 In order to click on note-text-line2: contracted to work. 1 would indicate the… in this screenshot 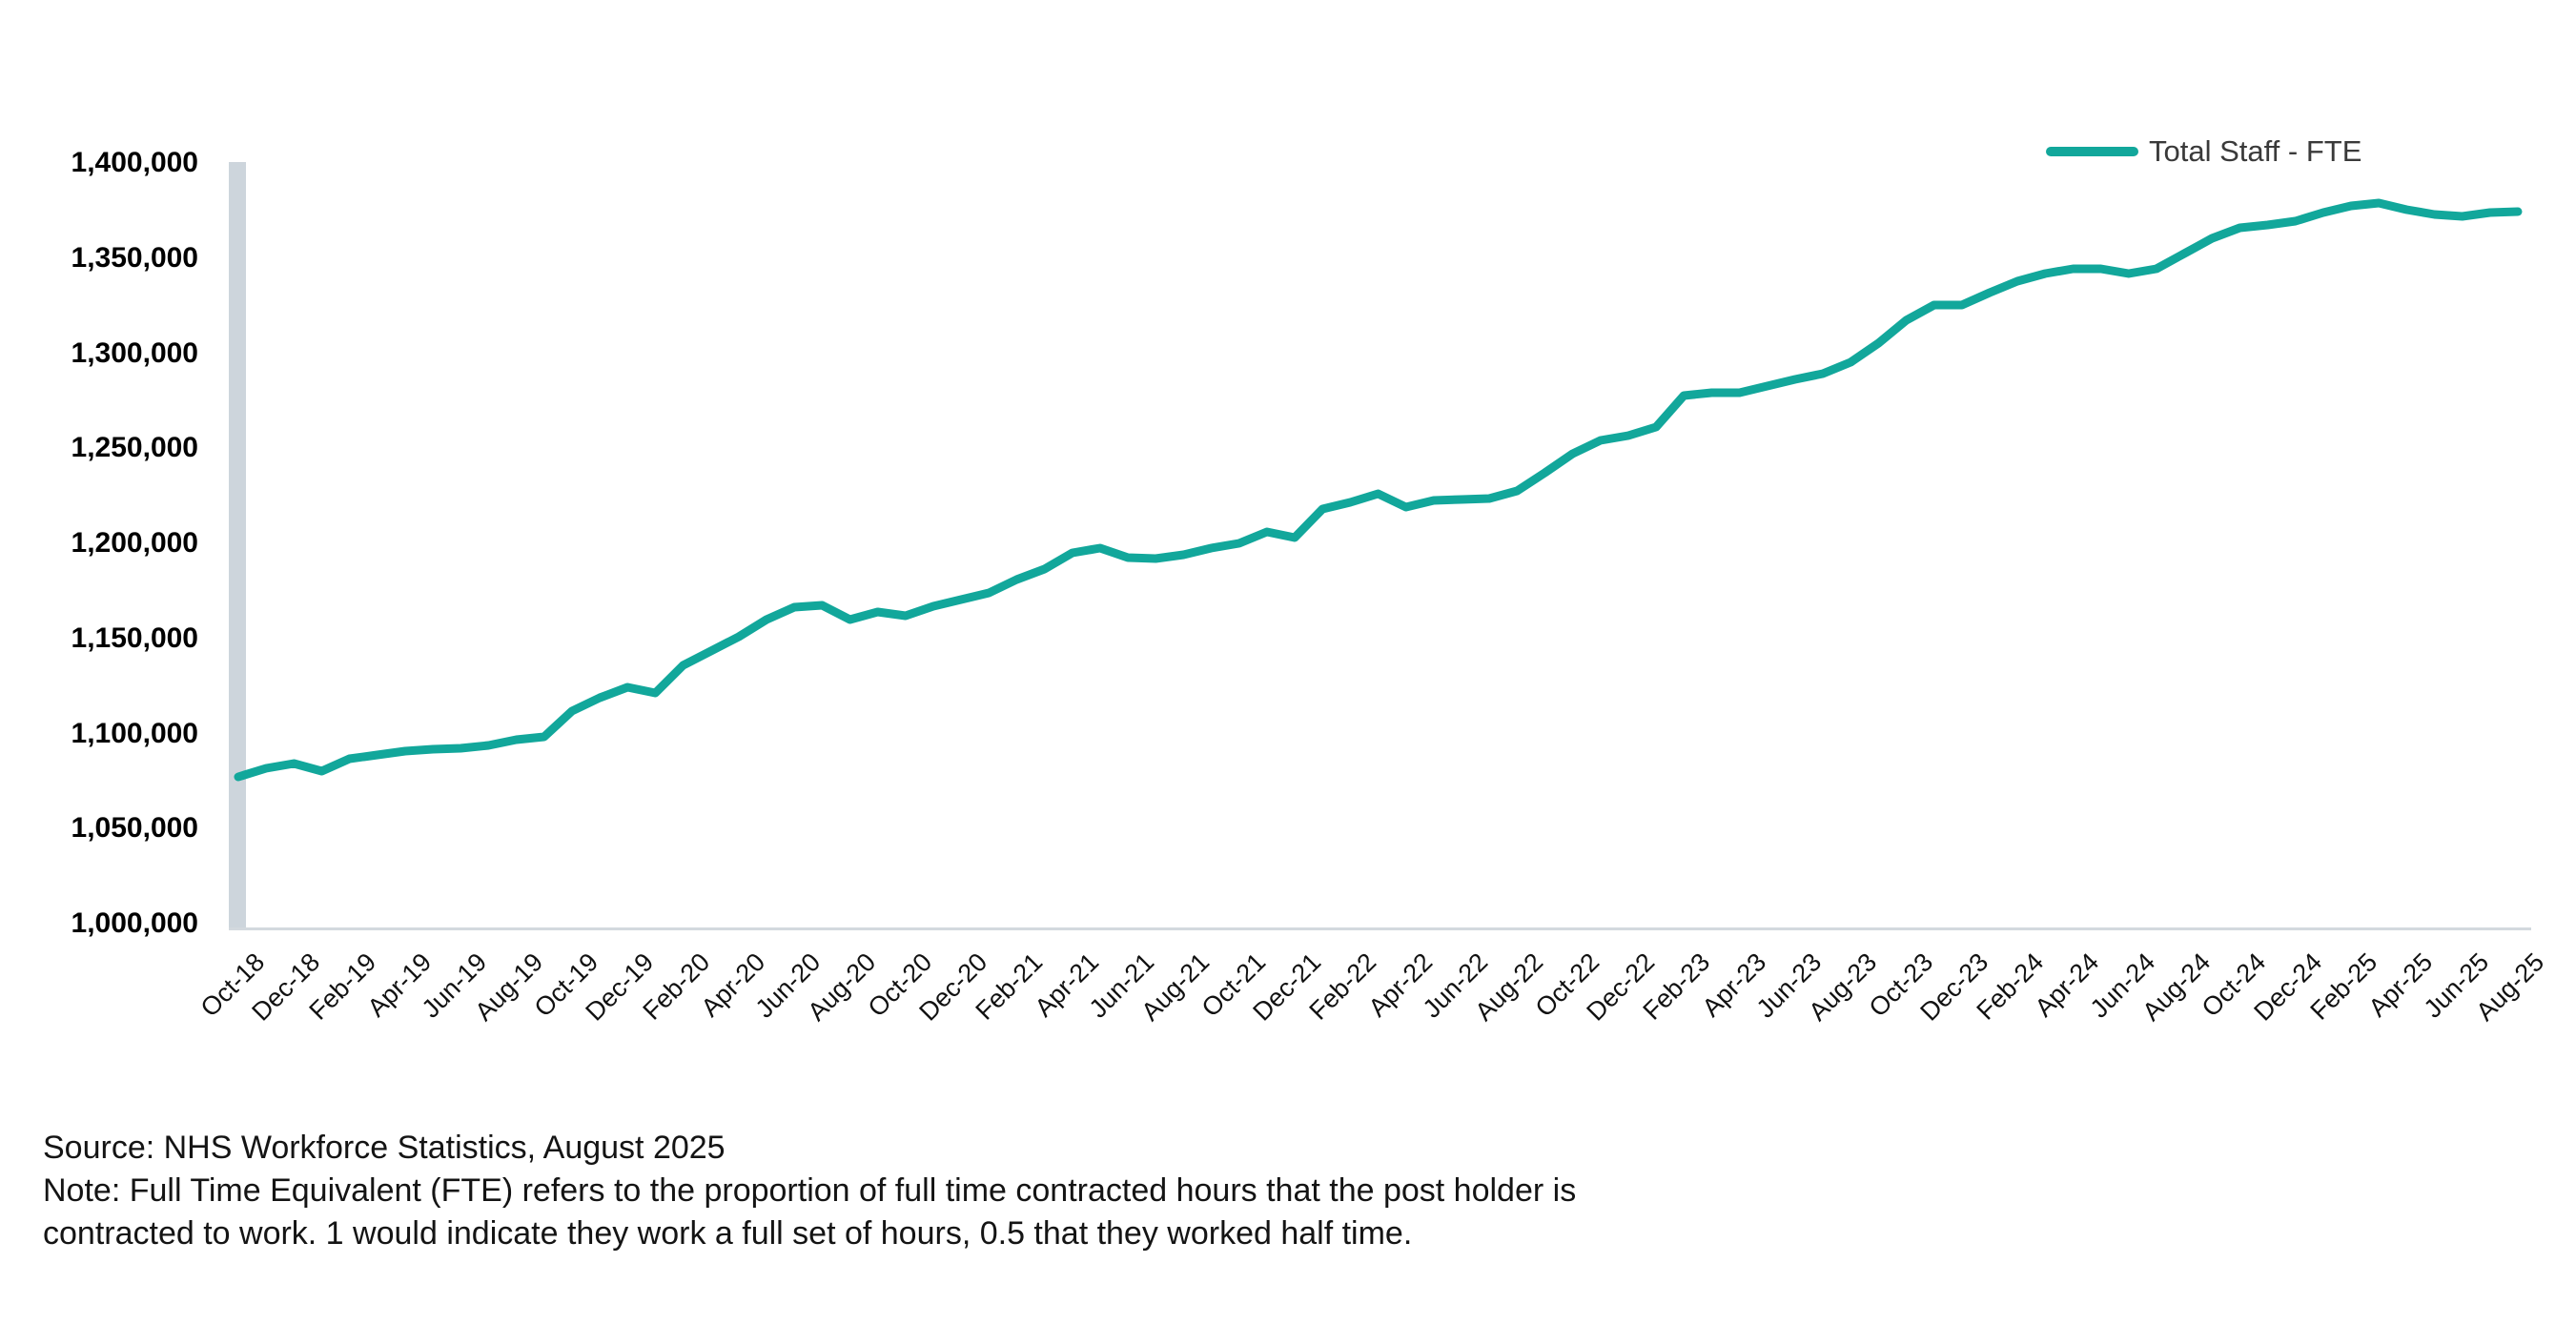, I will do `click(728, 1234)`.